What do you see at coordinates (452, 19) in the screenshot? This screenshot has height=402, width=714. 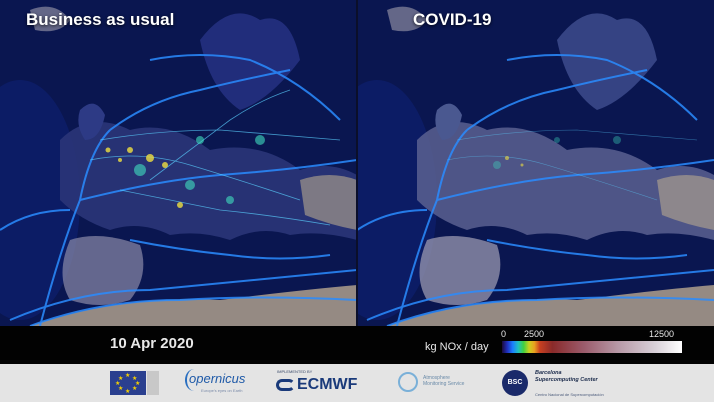 I see `covid-19-title: COVID-19` at bounding box center [452, 19].